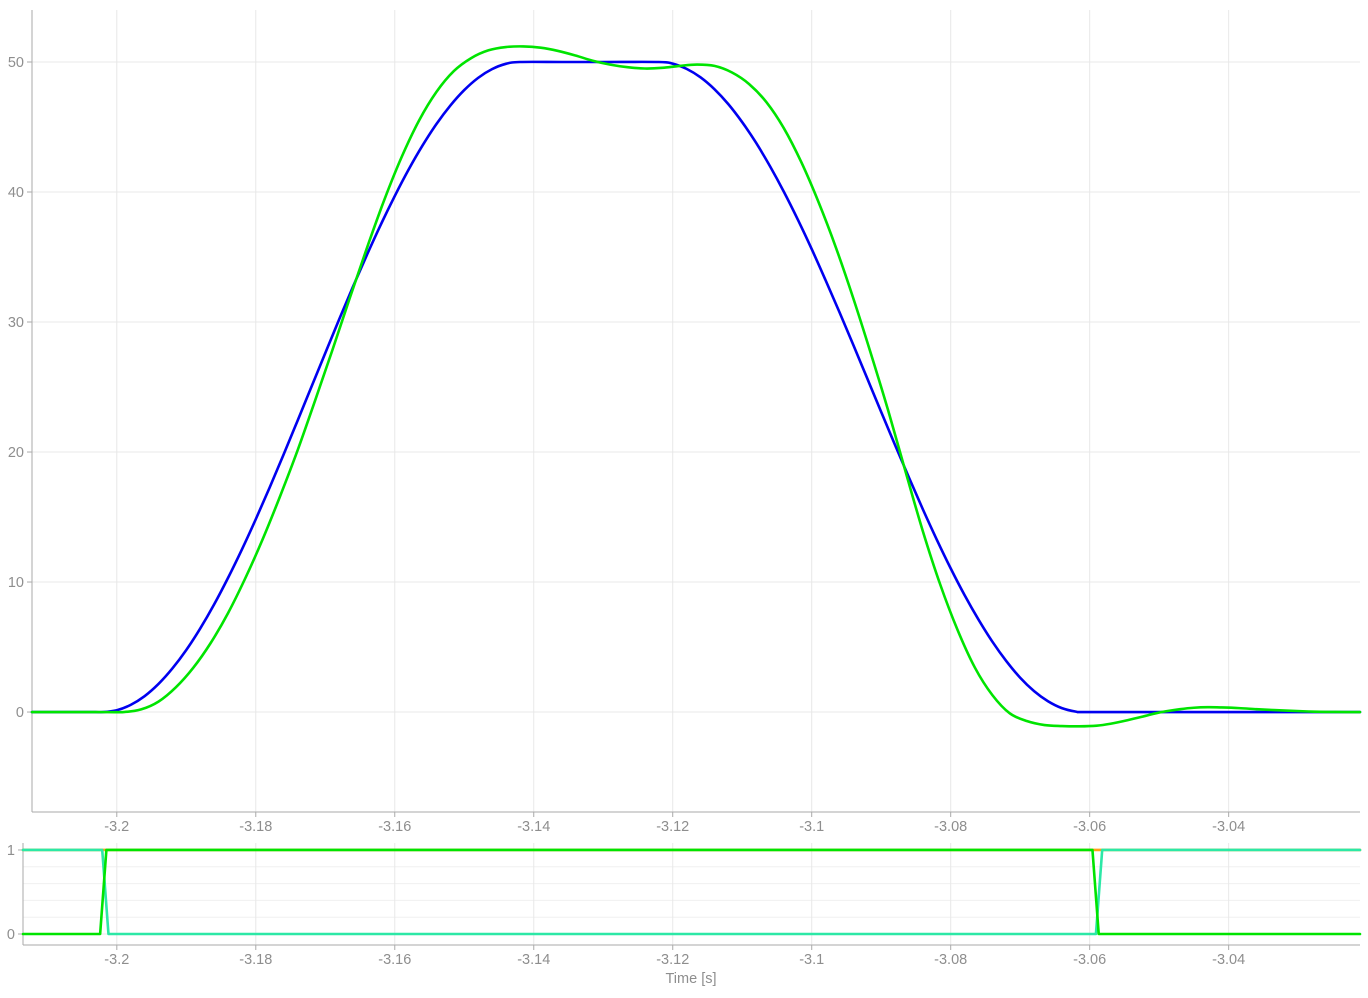 This screenshot has height=998, width=1368. What do you see at coordinates (11, 851) in the screenshot?
I see `y-tick-label: 1` at bounding box center [11, 851].